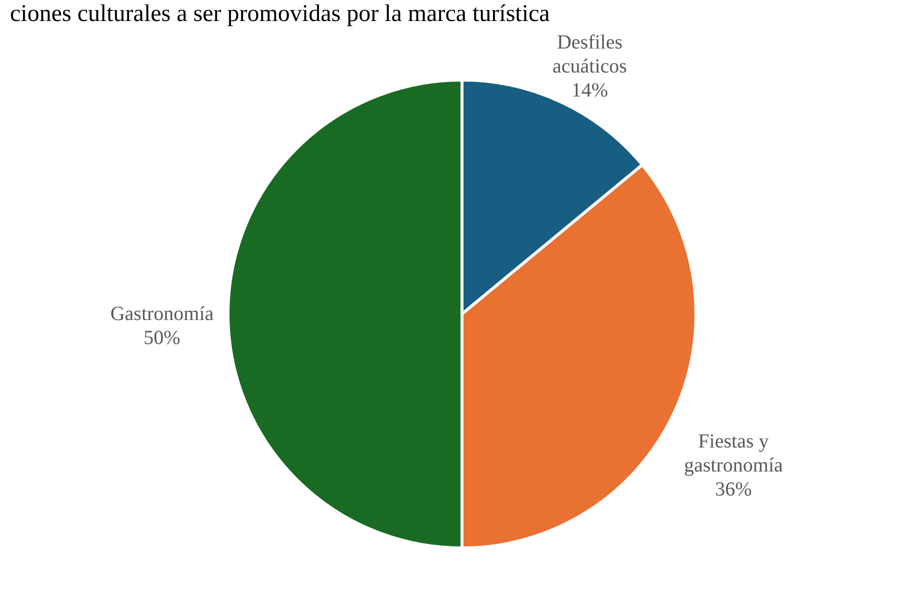  I want to click on data-label: 36%, so click(733, 489).